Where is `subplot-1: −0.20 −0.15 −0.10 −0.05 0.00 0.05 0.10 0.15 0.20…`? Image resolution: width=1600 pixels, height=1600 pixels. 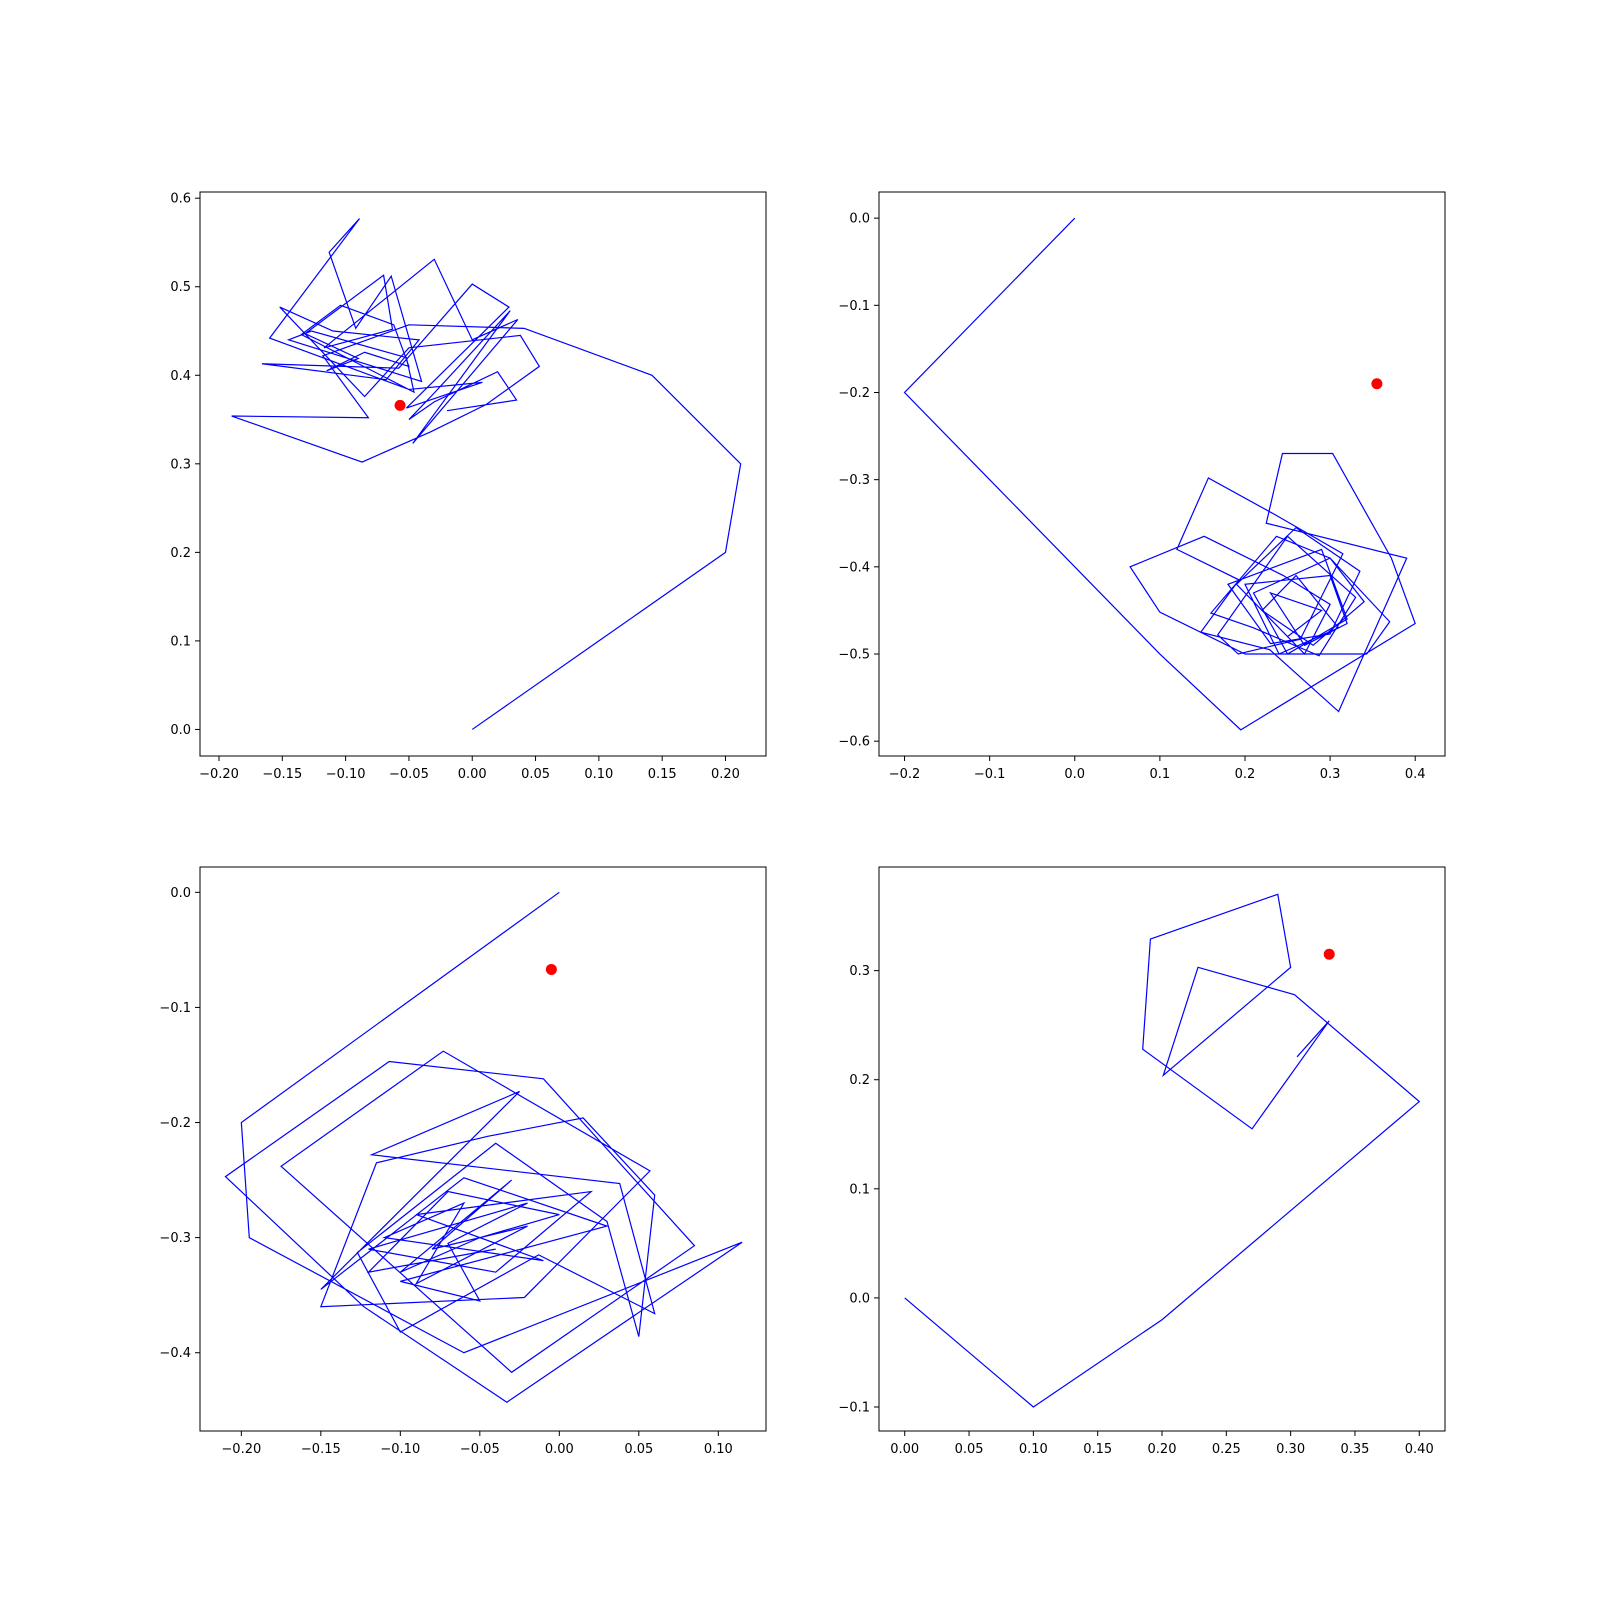 subplot-1: −0.20 −0.15 −0.10 −0.05 0.00 0.05 0.10 0.15 0.20… is located at coordinates (468, 486).